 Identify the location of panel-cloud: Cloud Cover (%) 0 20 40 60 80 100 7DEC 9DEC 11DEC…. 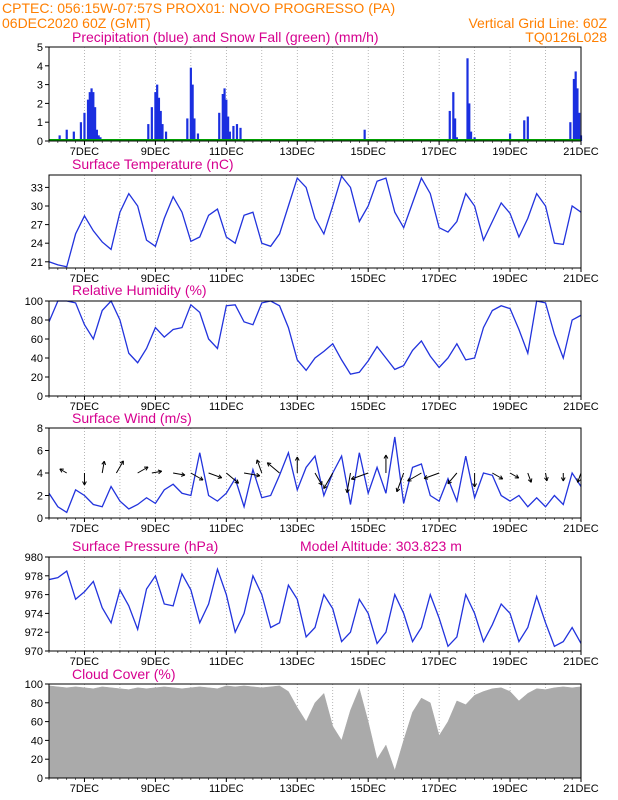
(312, 730).